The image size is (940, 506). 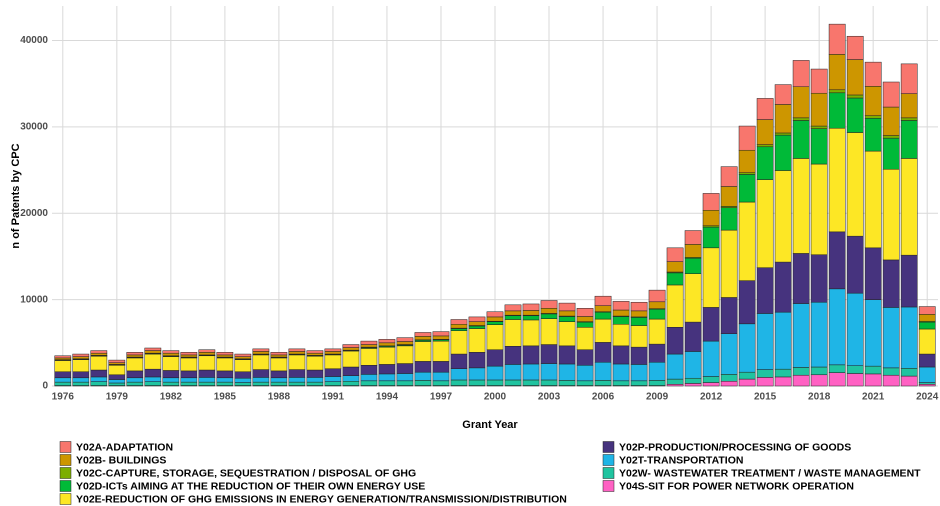 What do you see at coordinates (549, 397) in the screenshot?
I see `x-tick-label: 2003` at bounding box center [549, 397].